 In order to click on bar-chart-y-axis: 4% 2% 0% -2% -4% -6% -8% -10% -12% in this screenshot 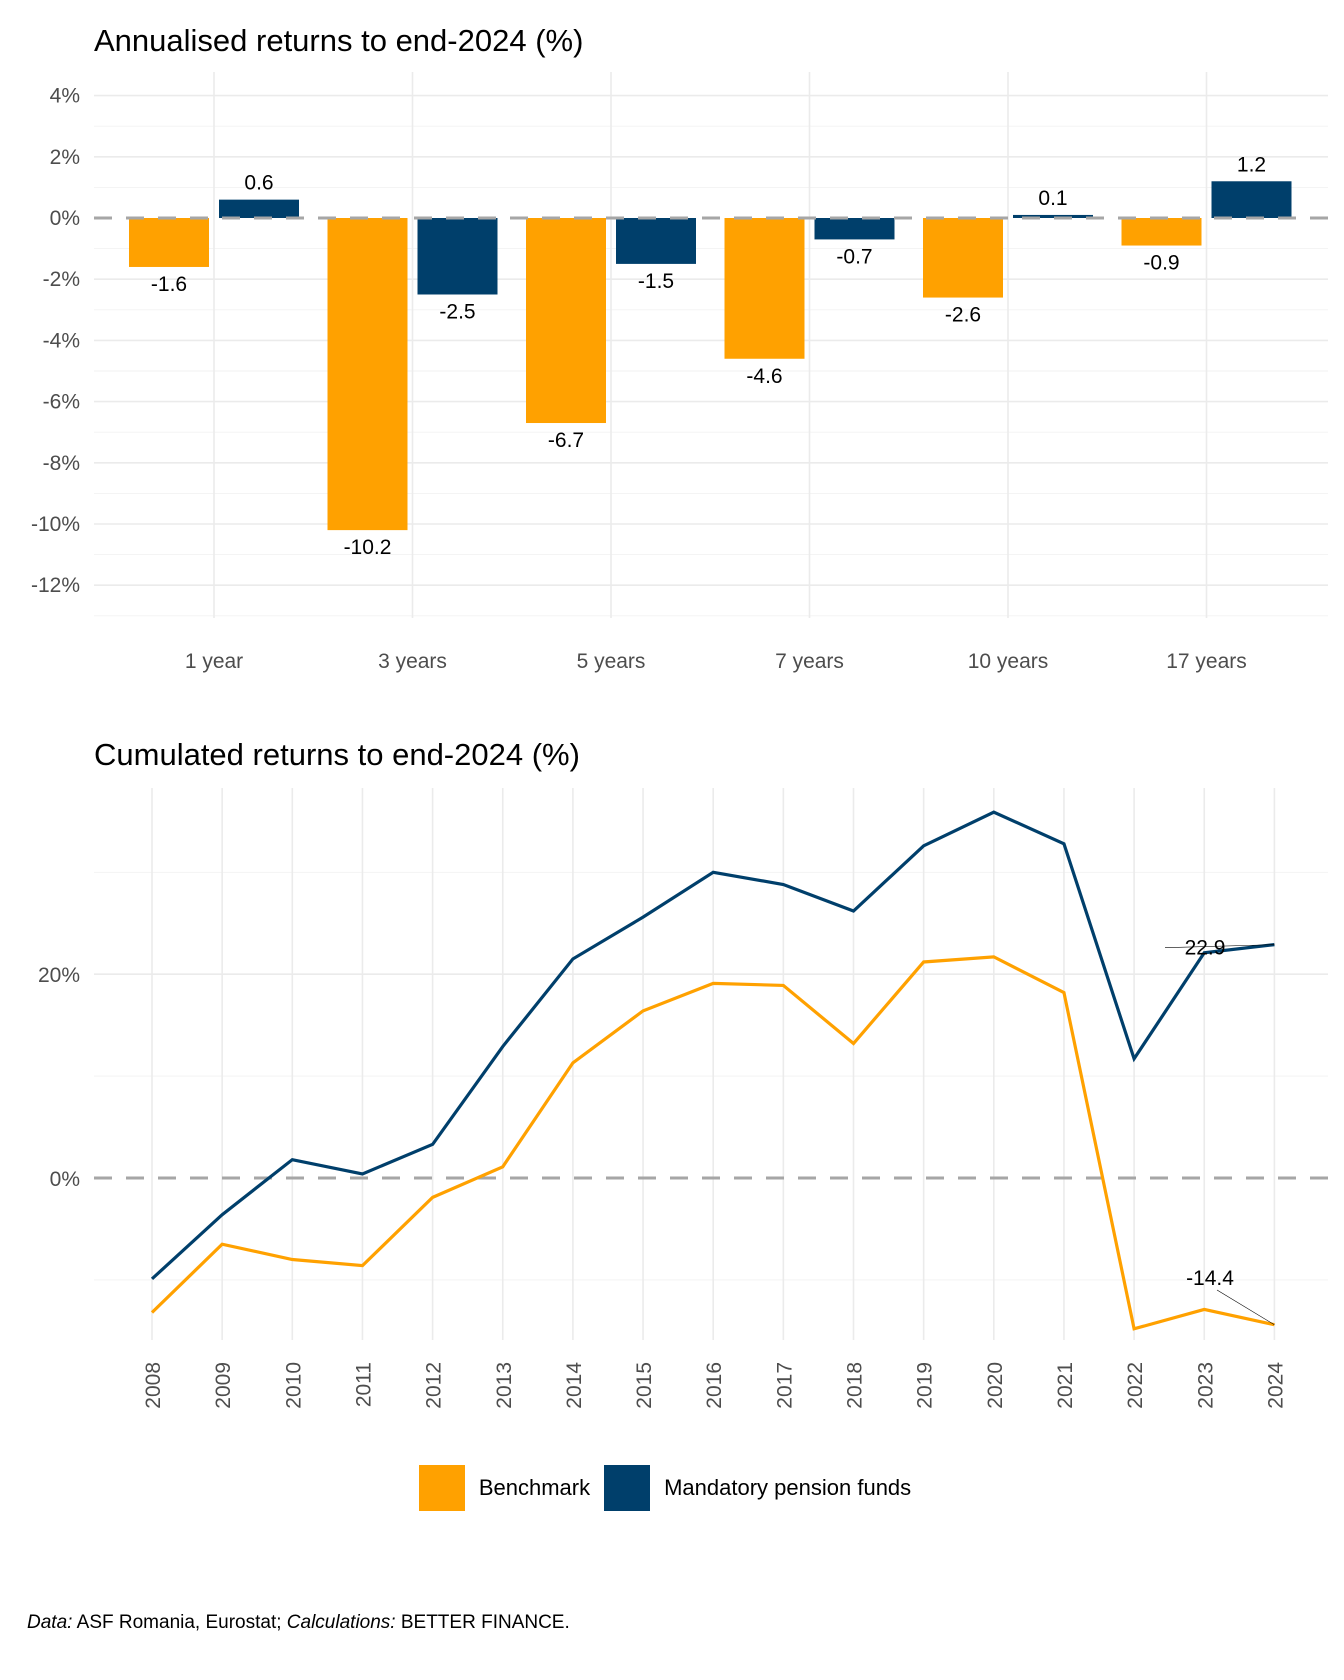, I will do `click(55, 341)`.